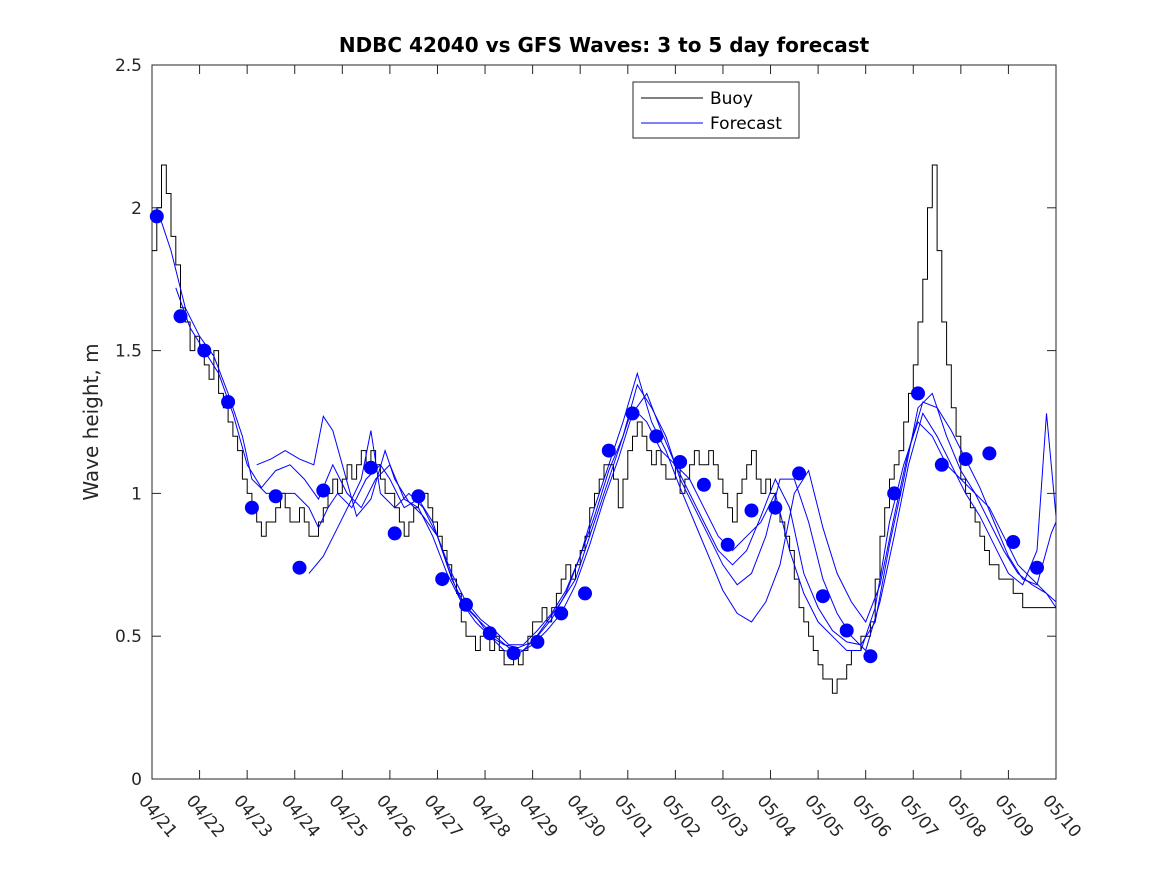  What do you see at coordinates (731, 99) in the screenshot?
I see `legend-buoy-label: Buoy` at bounding box center [731, 99].